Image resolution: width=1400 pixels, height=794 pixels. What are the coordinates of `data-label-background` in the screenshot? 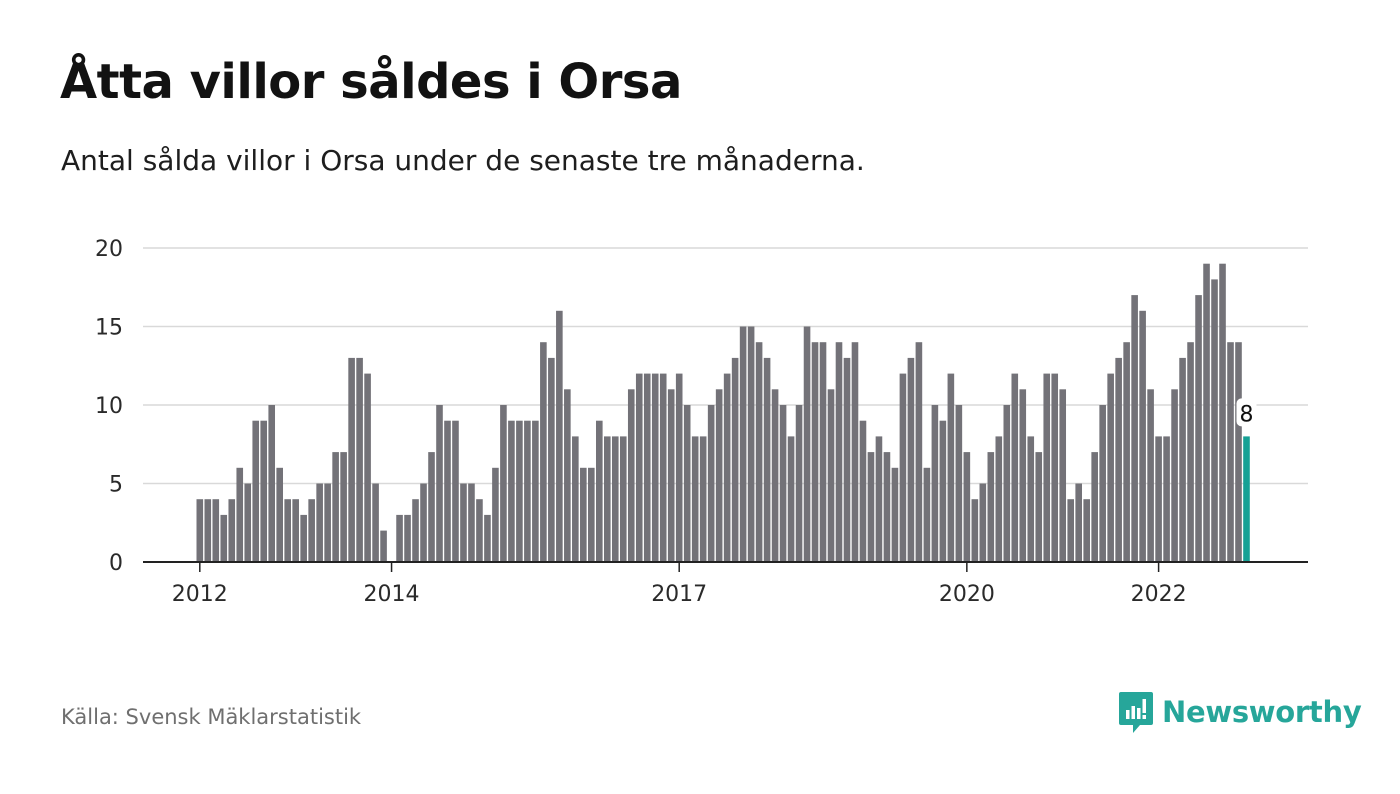 It's located at (1246, 412).